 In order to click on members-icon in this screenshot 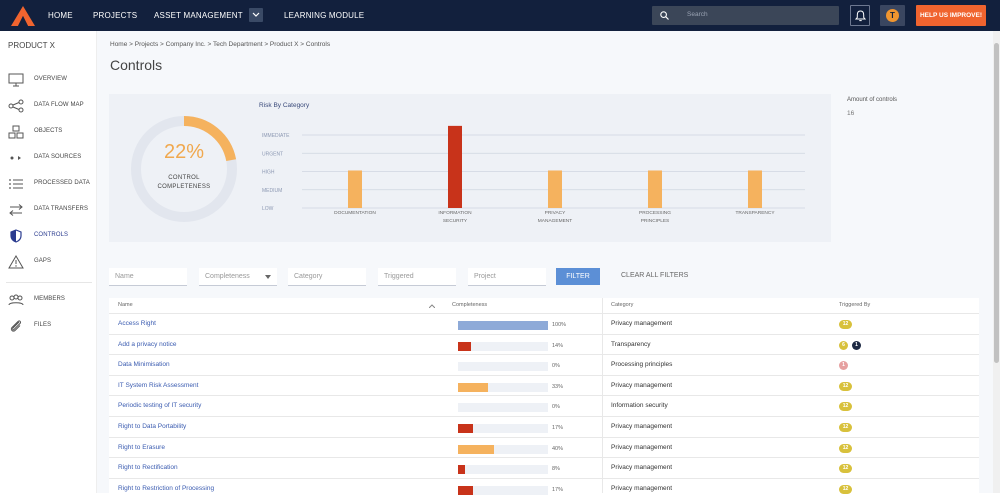, I will do `click(16, 300)`.